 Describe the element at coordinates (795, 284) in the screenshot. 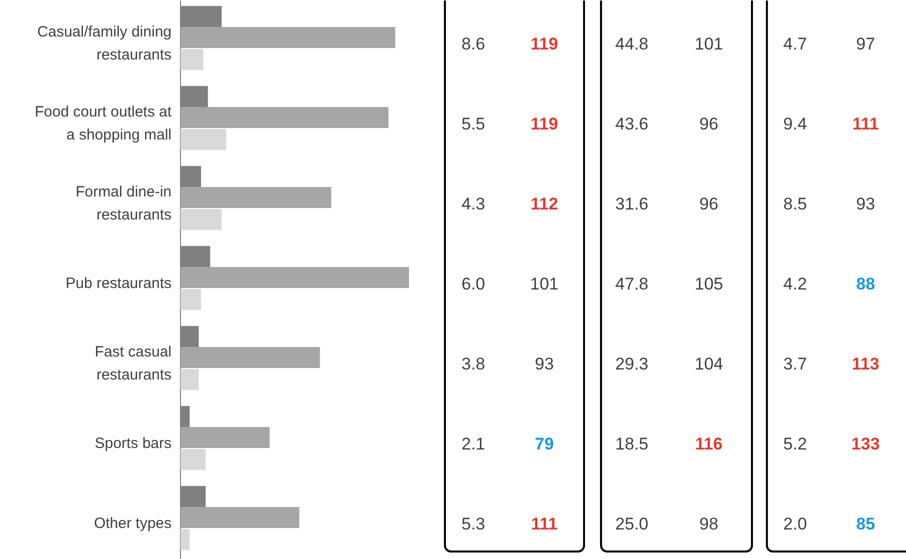

I see `text: 4.2` at that location.